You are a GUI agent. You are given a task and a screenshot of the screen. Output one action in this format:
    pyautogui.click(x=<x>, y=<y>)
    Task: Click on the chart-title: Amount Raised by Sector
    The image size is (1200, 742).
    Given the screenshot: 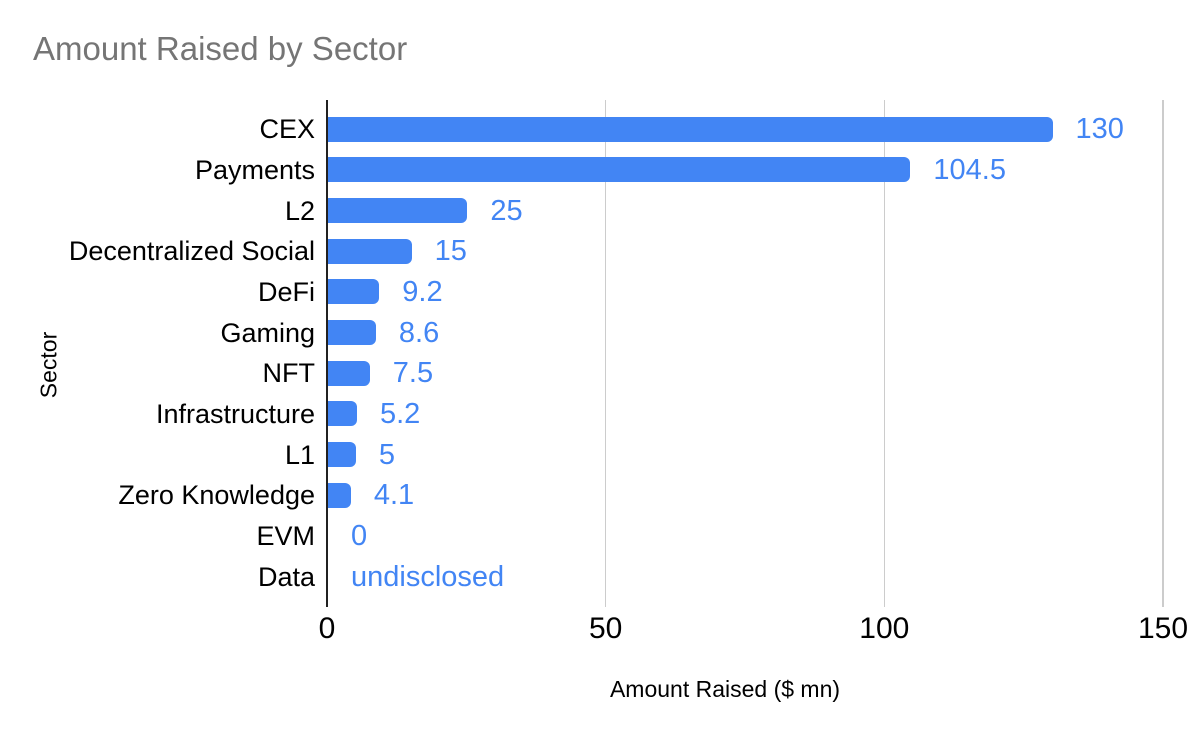 What is the action you would take?
    pyautogui.click(x=220, y=48)
    